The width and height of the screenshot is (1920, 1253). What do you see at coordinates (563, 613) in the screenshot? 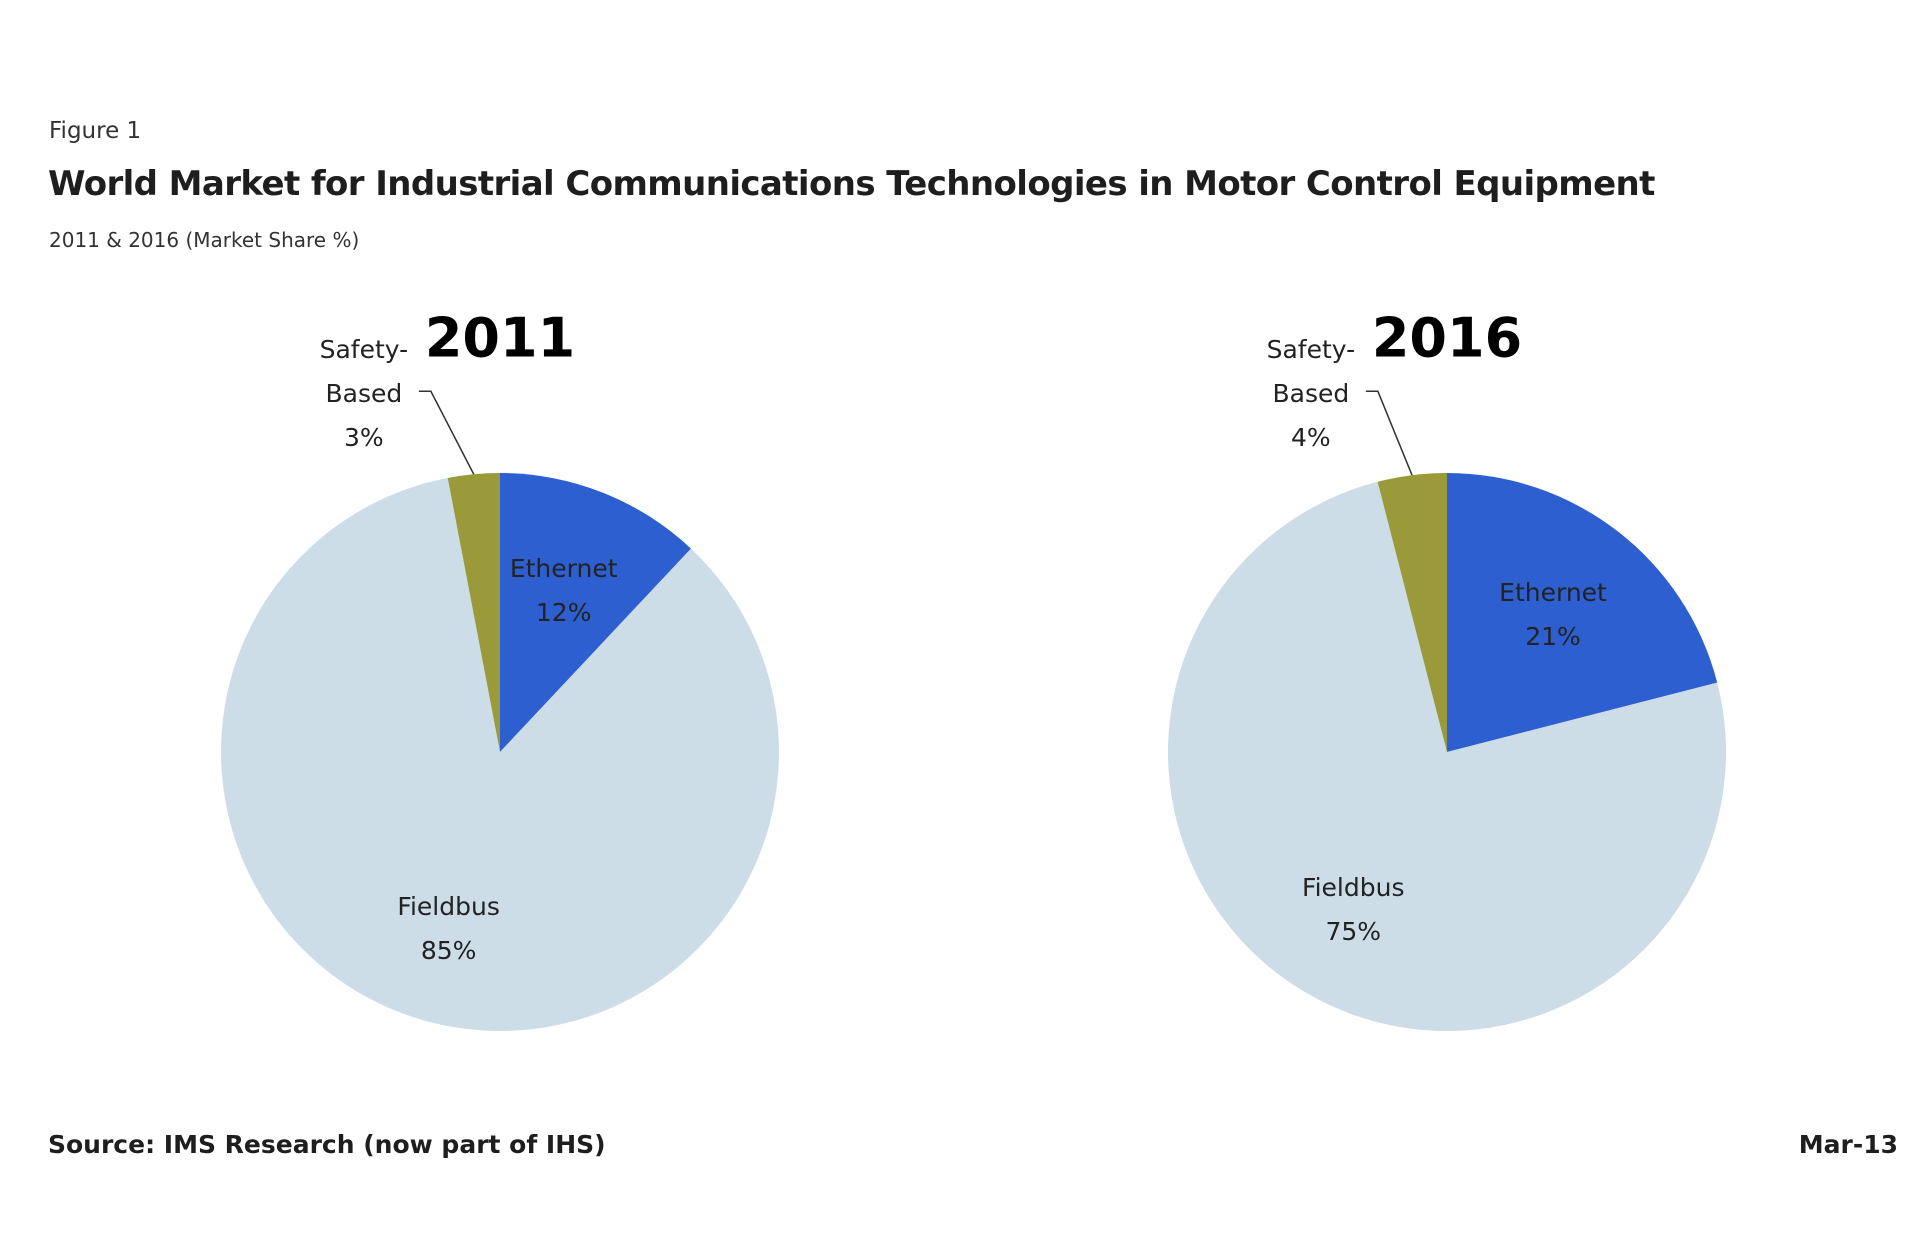
I see `slice-value: 12%` at bounding box center [563, 613].